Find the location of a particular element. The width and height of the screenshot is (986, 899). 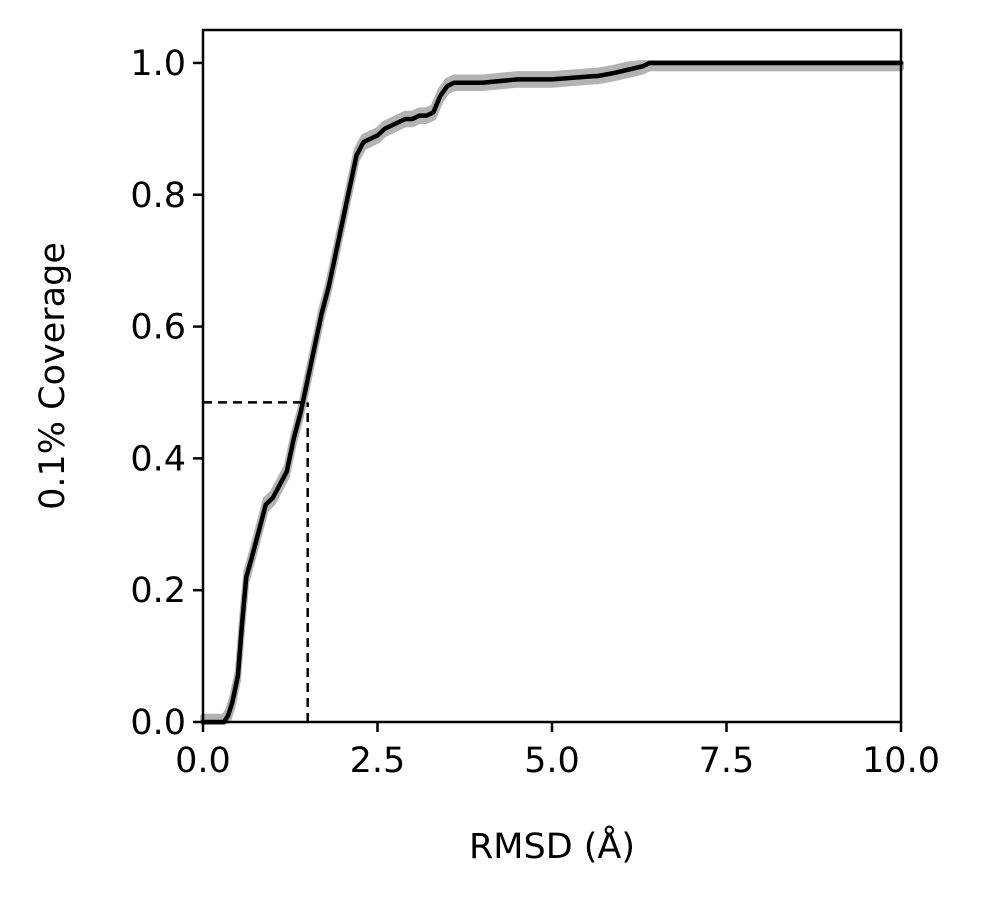

x-ticks: 0.0 2.5 5.0 7.5 10.0 is located at coordinates (557, 751).